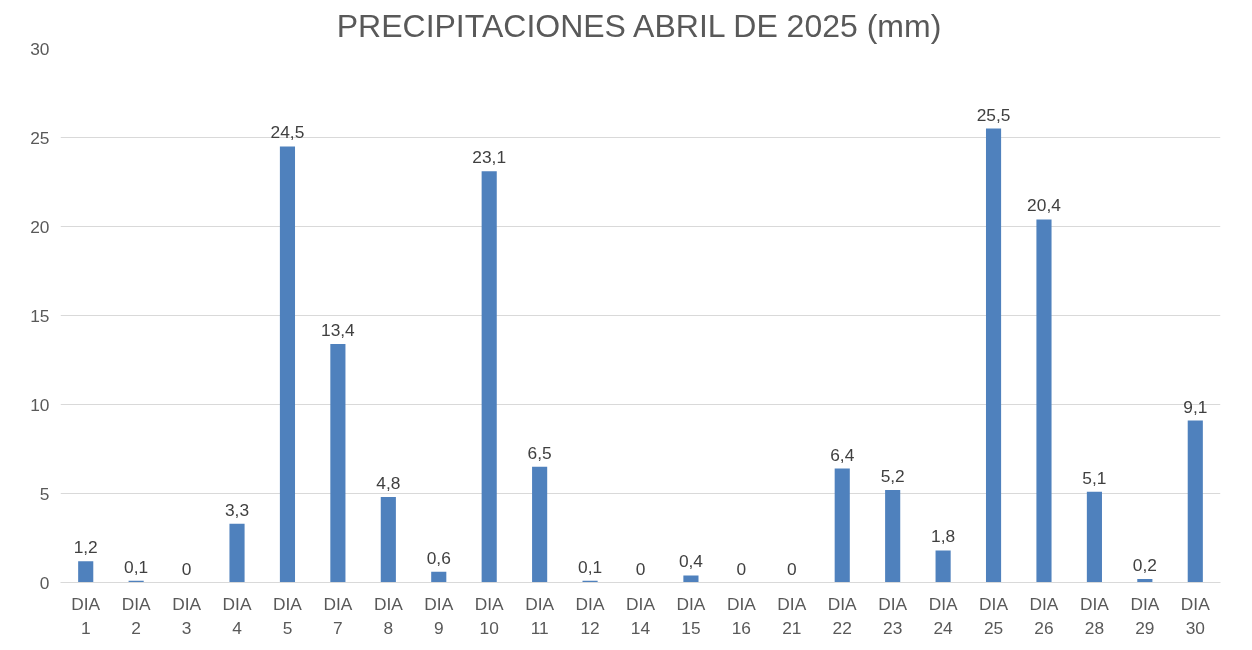  What do you see at coordinates (237, 509) in the screenshot?
I see `data-label: 3,3` at bounding box center [237, 509].